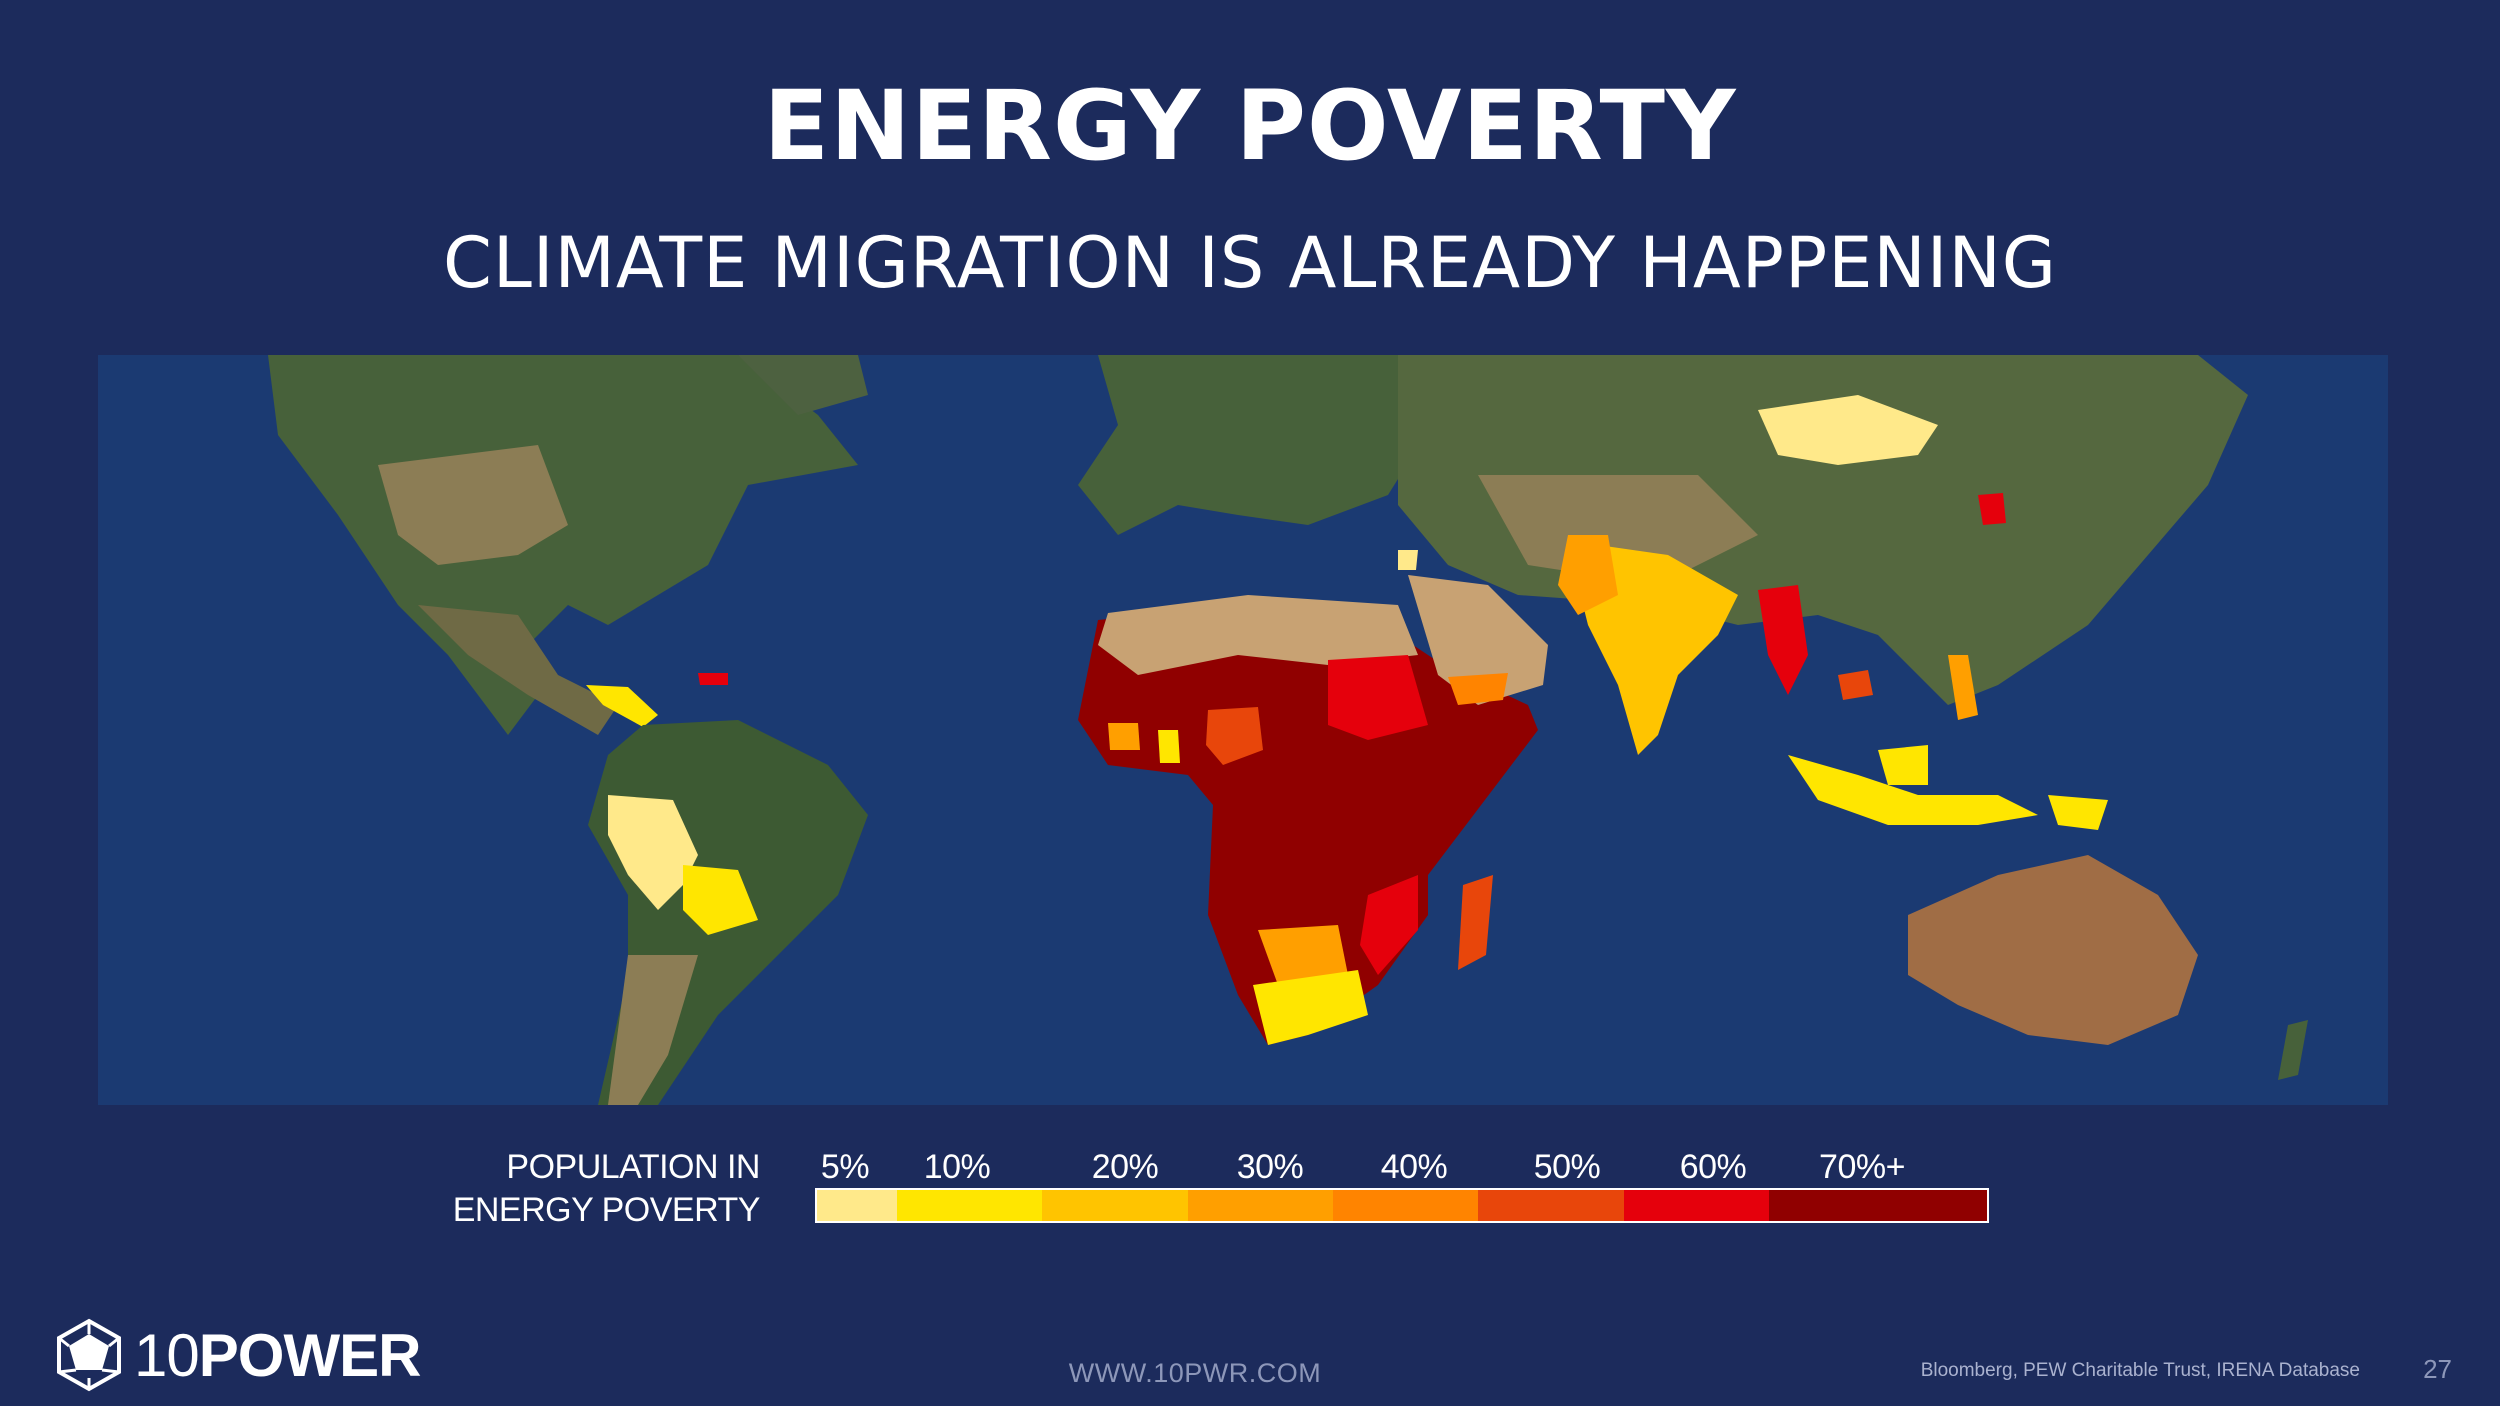 This screenshot has height=1406, width=2500. I want to click on legend-label-40: 40%, so click(1414, 1167).